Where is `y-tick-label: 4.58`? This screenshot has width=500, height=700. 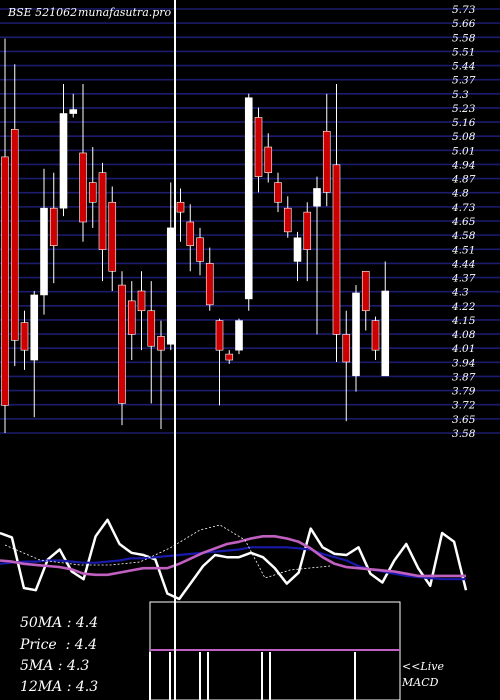 y-tick-label: 4.58 is located at coordinates (463, 236).